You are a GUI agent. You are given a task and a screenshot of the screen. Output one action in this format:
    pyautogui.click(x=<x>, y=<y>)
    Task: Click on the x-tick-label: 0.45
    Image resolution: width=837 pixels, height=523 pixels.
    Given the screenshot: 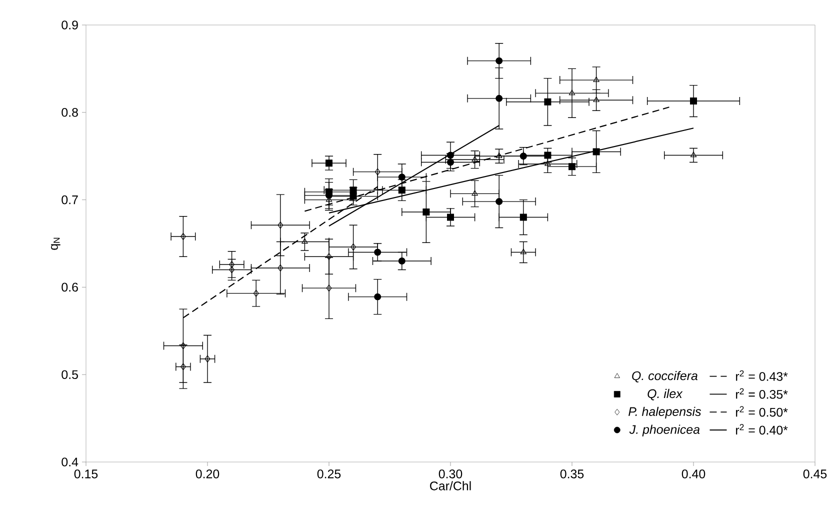 What is the action you would take?
    pyautogui.click(x=815, y=474)
    